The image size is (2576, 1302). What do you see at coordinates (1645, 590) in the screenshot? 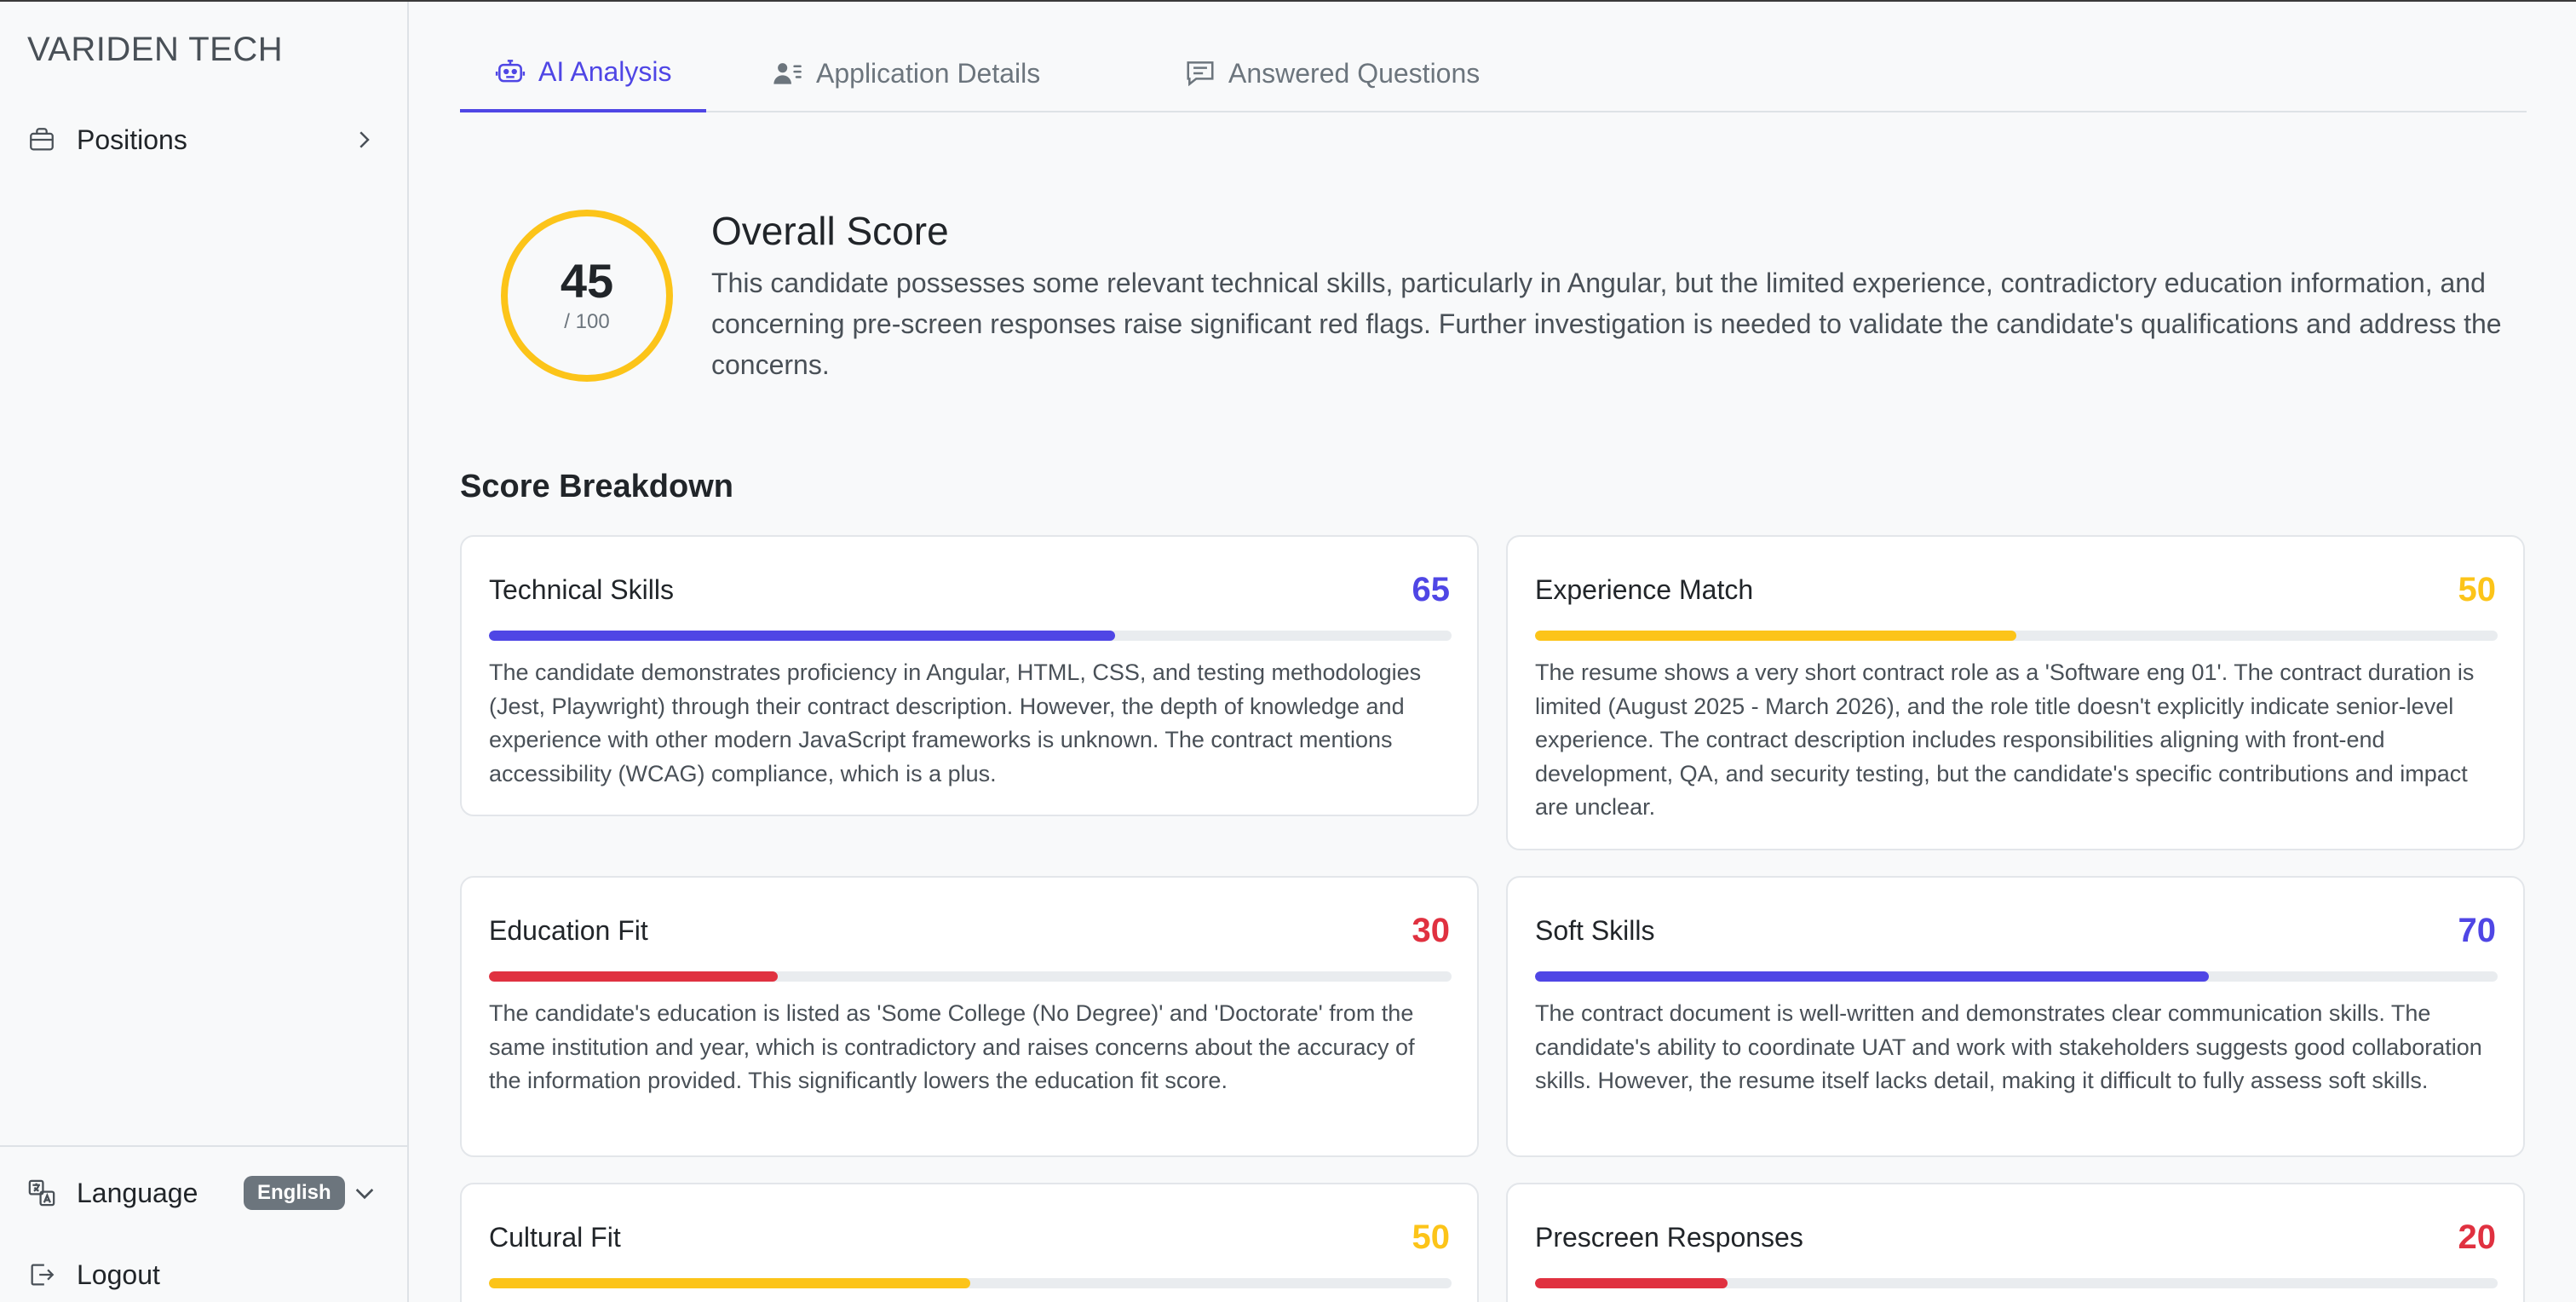
I see `score-card-title: Experience Match` at bounding box center [1645, 590].